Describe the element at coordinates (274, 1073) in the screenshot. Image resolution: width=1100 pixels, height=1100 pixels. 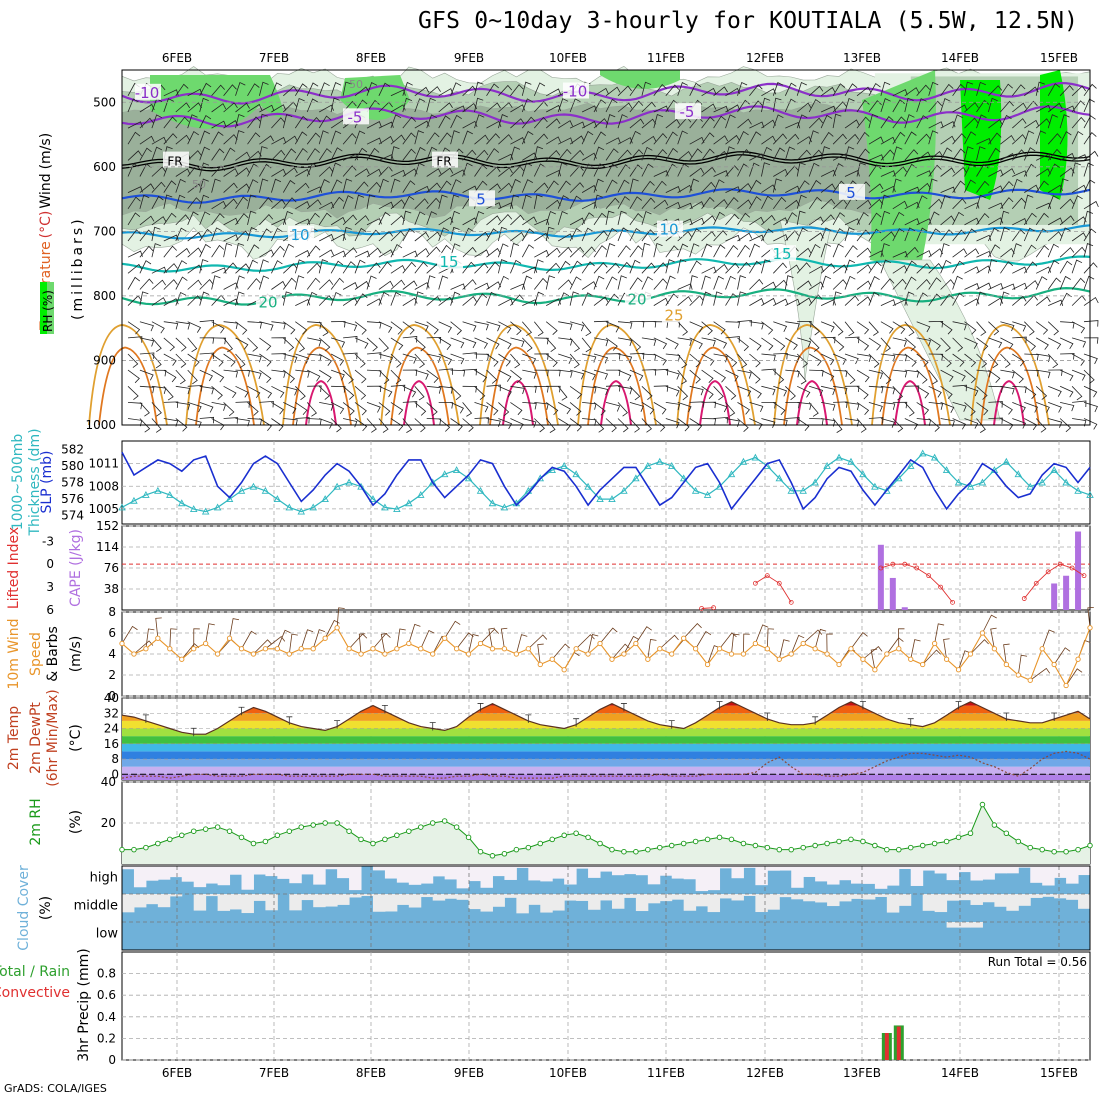
I see `bottom-date-label: 7FEB` at that location.